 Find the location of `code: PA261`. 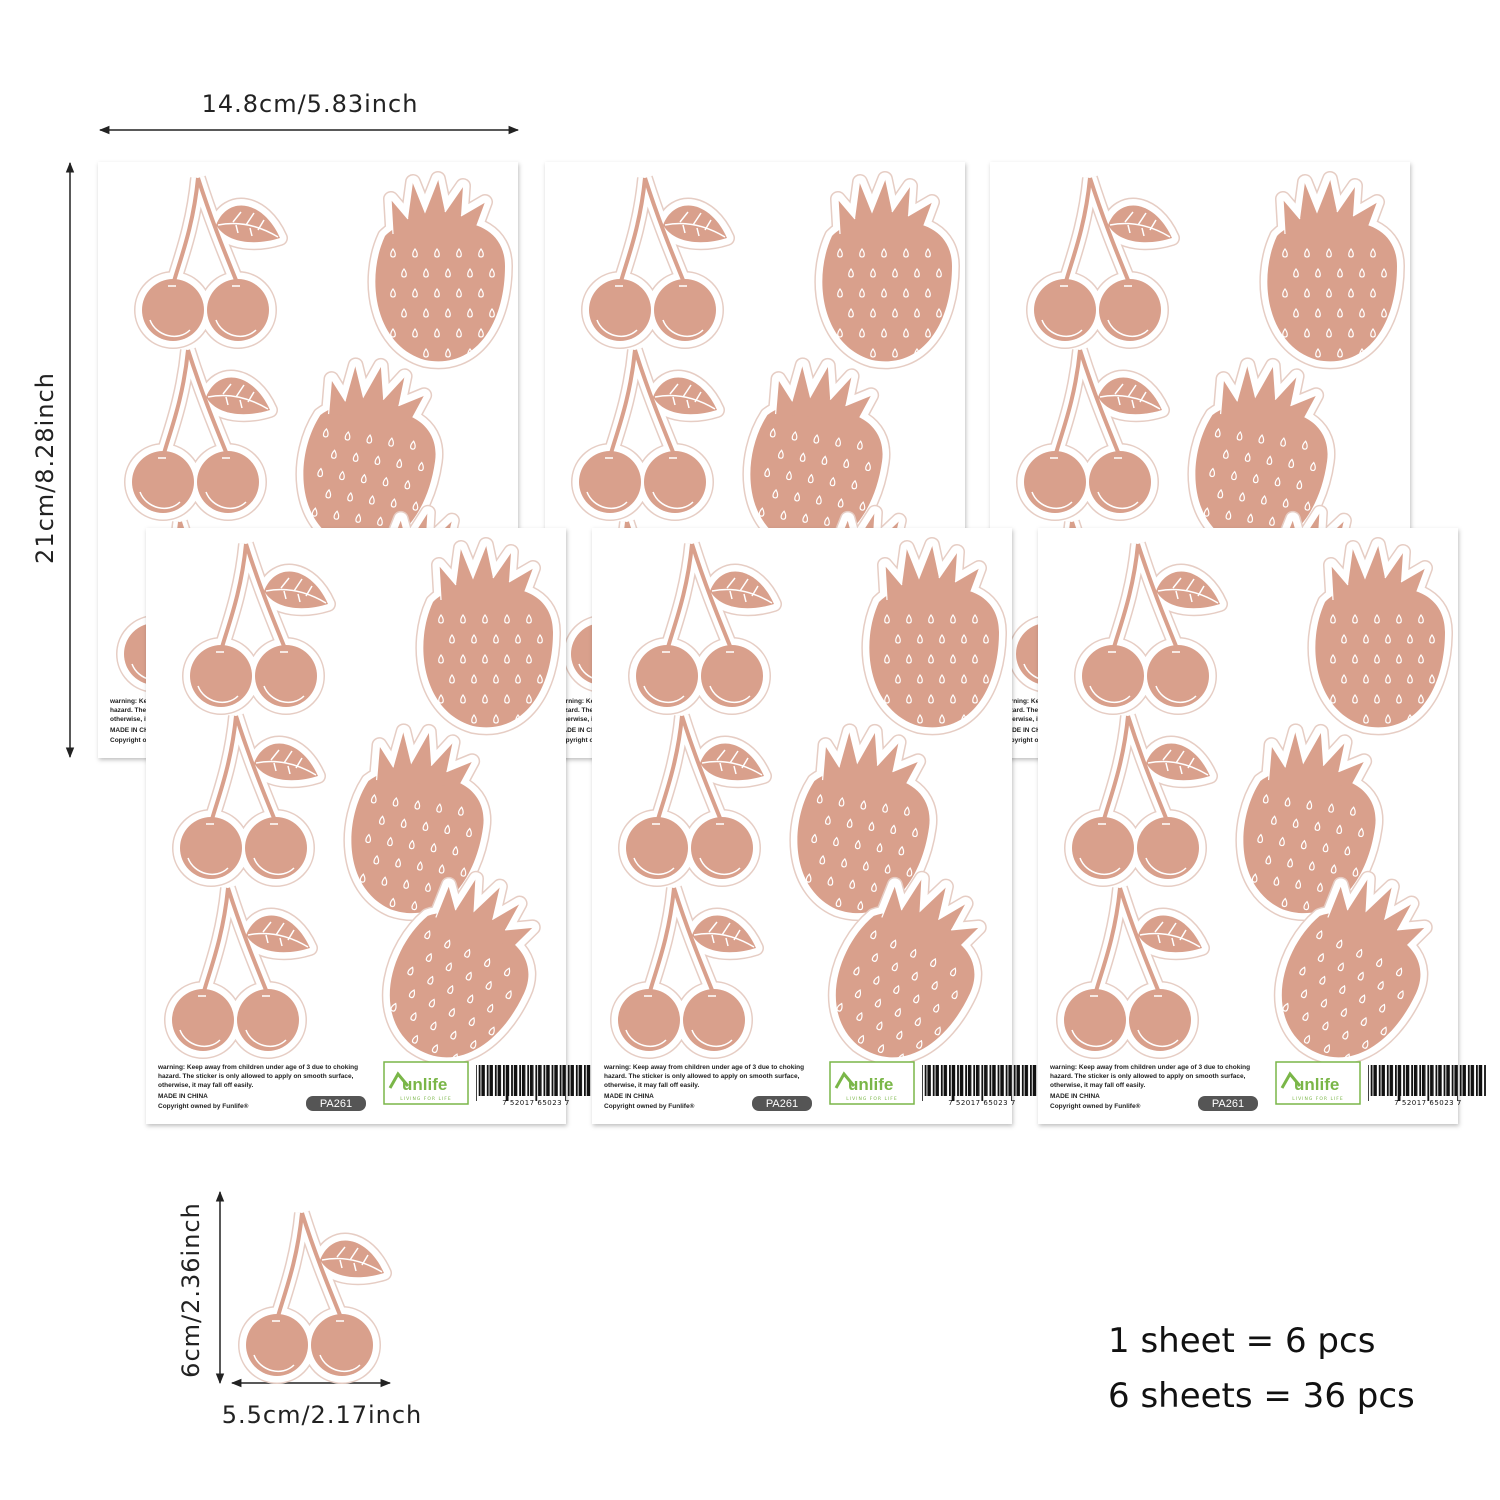

code: PA261 is located at coordinates (782, 1104).